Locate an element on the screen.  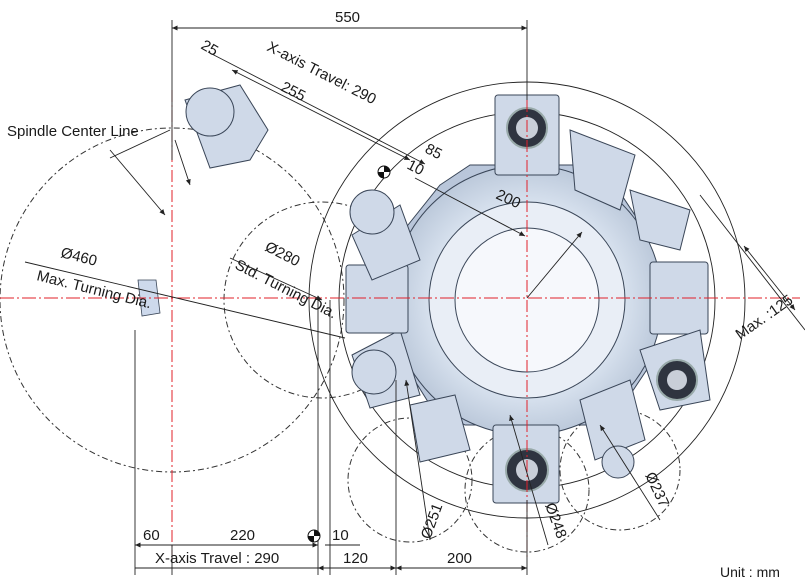
dim-bottom-60: 60 is located at coordinates (151, 535).